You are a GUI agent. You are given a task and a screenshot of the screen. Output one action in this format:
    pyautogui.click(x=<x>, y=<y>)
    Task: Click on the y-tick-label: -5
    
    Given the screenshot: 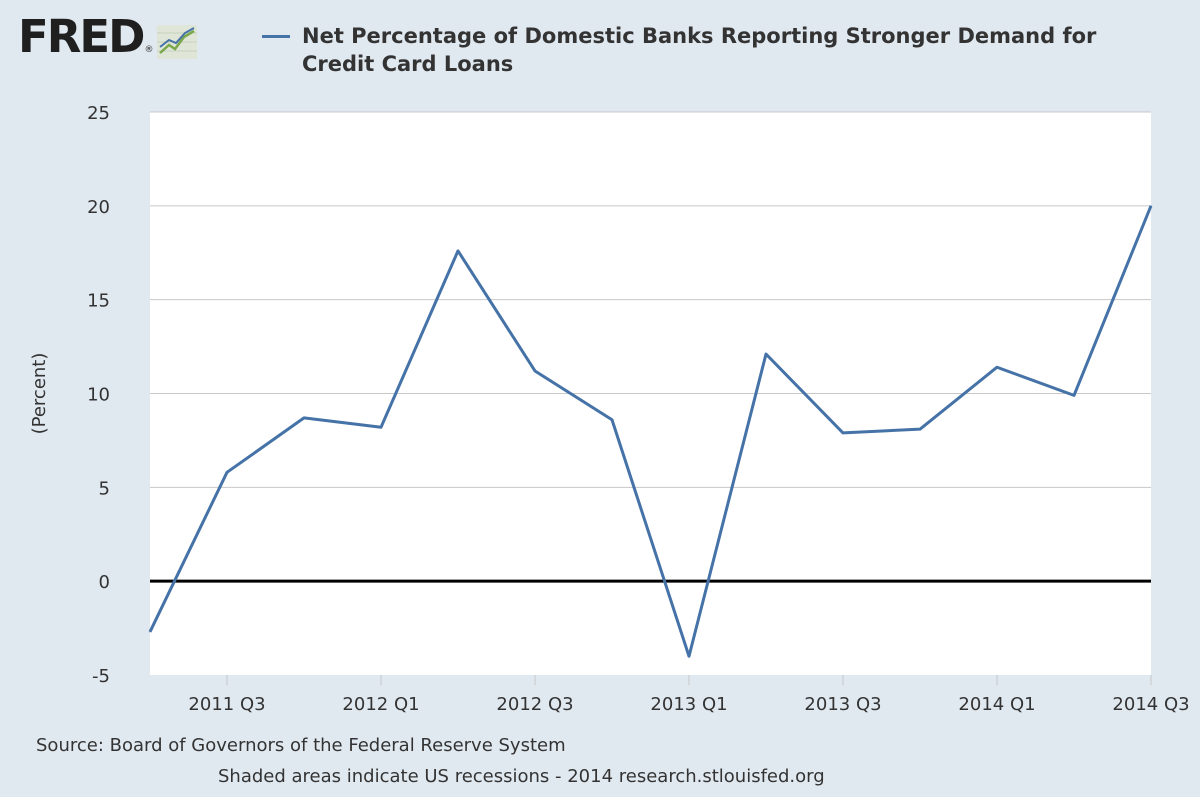 What is the action you would take?
    pyautogui.click(x=101, y=676)
    